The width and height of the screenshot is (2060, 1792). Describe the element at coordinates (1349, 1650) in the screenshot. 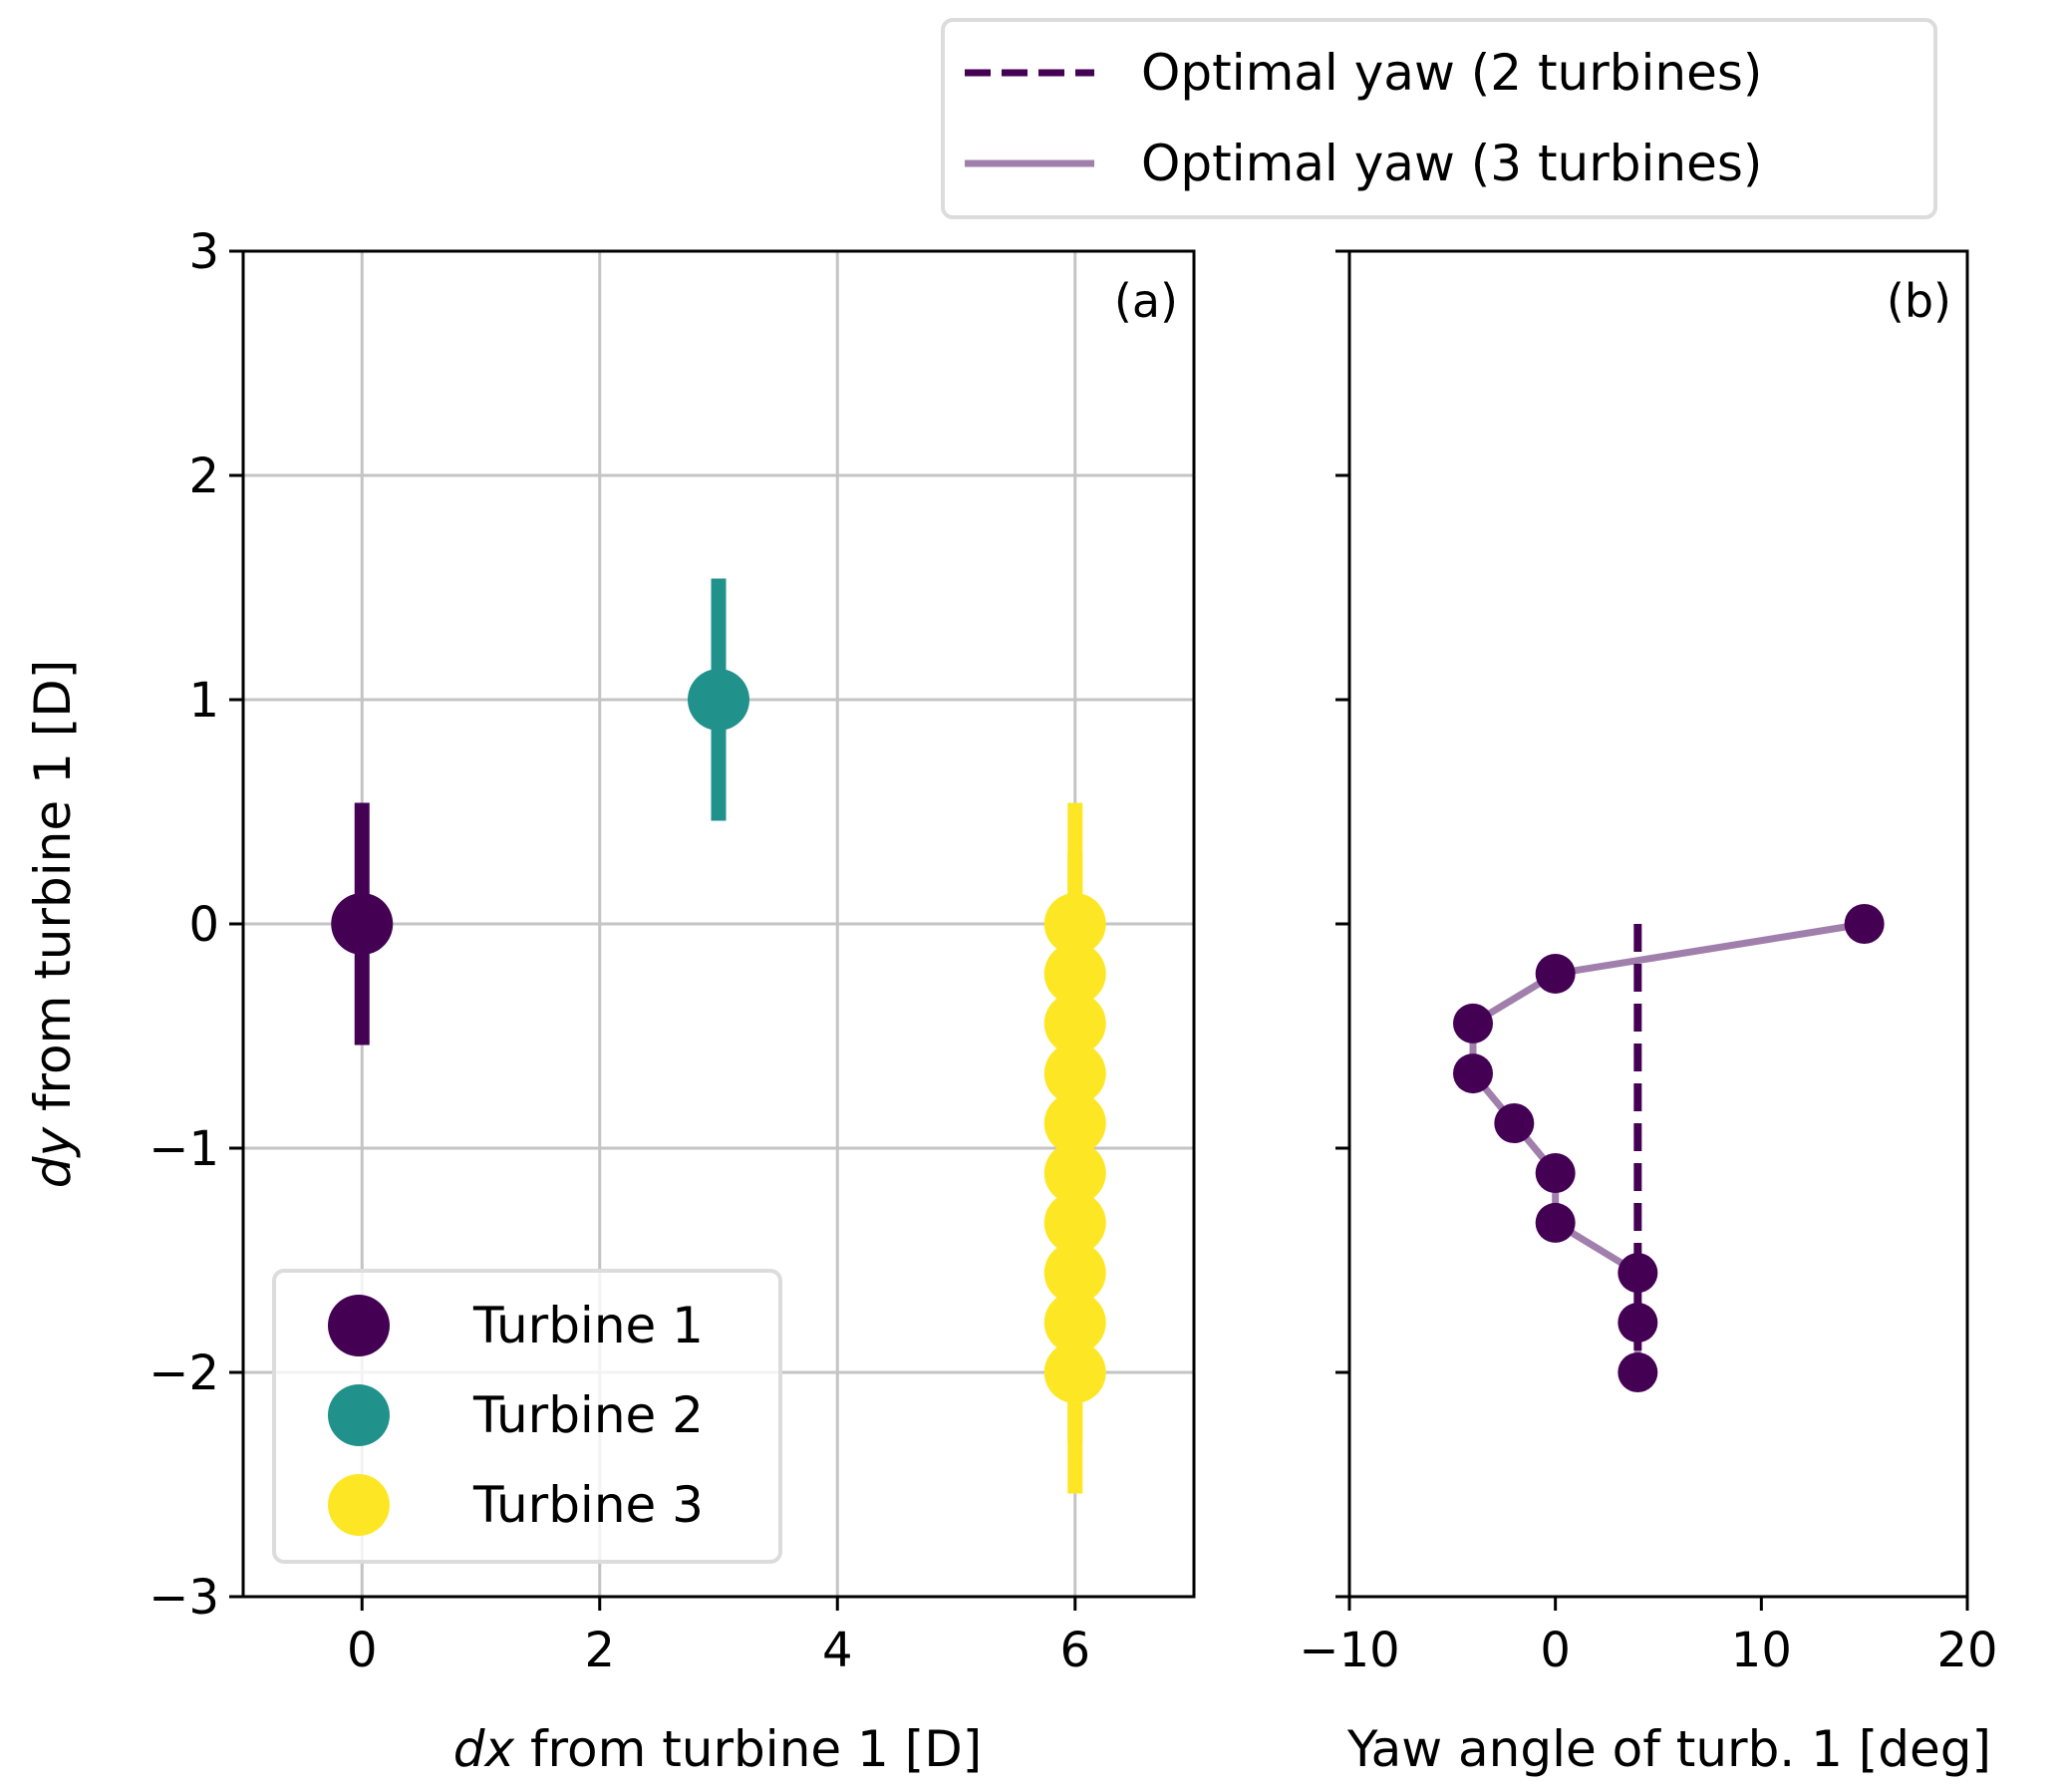

I see `x-tick-label-b: −10` at that location.